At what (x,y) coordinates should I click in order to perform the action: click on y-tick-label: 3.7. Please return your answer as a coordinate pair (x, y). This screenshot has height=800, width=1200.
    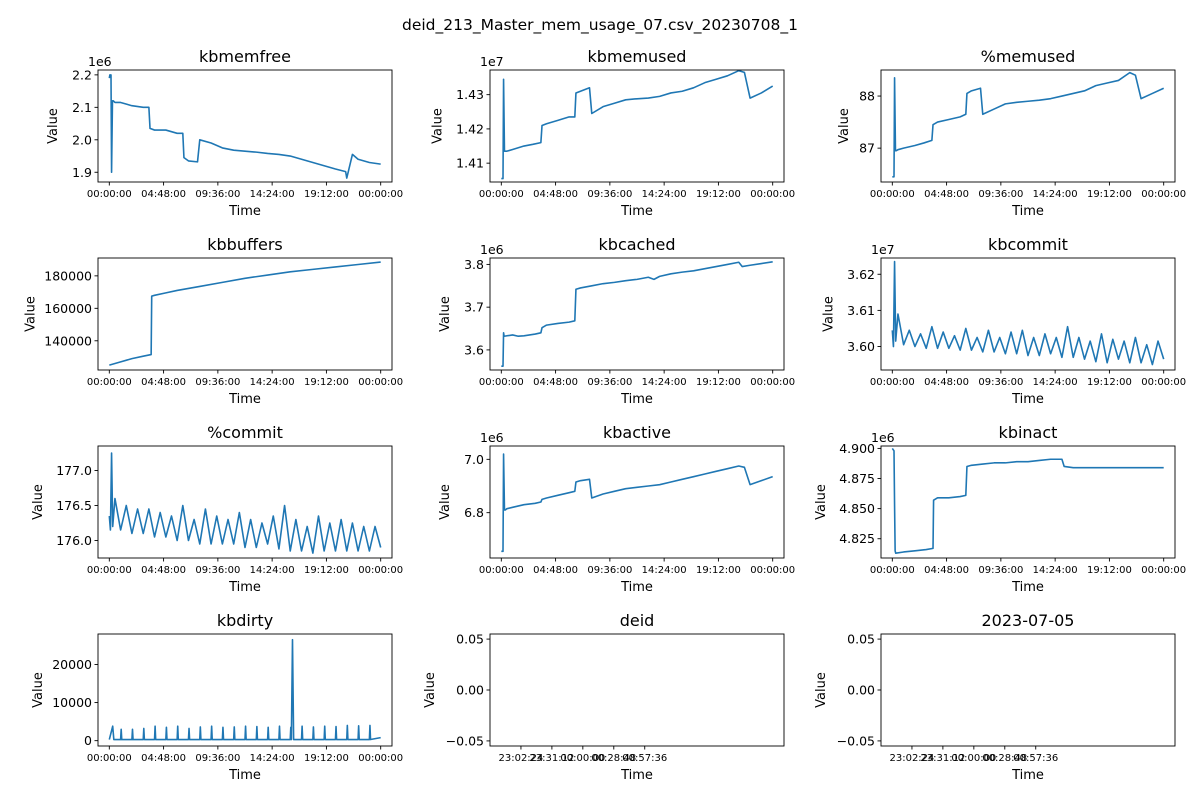
    Looking at the image, I should click on (474, 307).